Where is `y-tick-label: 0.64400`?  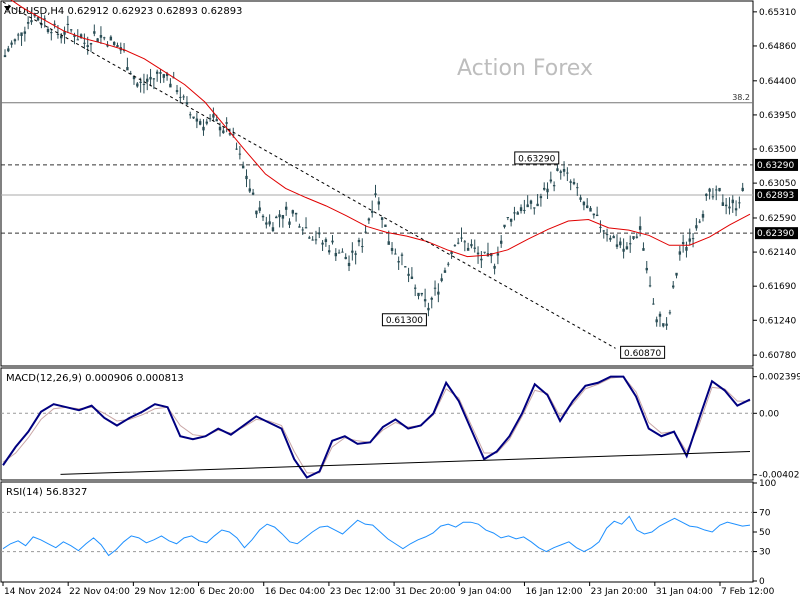
y-tick-label: 0.64400 is located at coordinates (777, 82).